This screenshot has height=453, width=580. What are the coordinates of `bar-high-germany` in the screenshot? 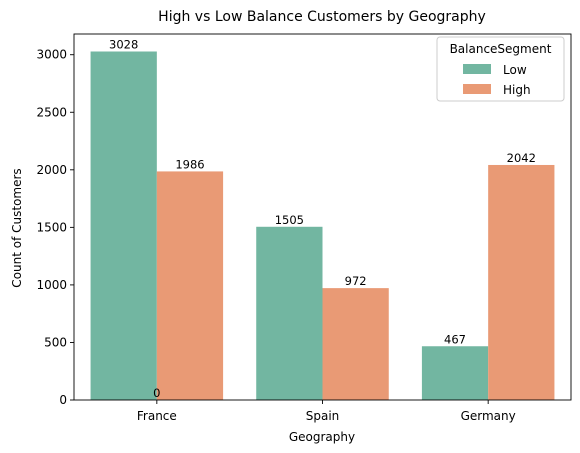 It's located at (521, 282).